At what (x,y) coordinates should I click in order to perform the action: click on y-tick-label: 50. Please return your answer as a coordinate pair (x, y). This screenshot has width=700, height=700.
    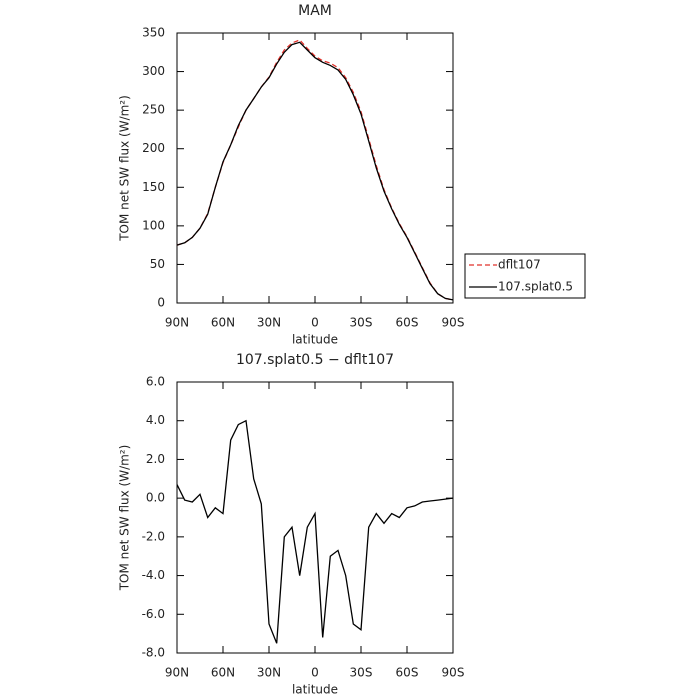
    Looking at the image, I should click on (157, 264).